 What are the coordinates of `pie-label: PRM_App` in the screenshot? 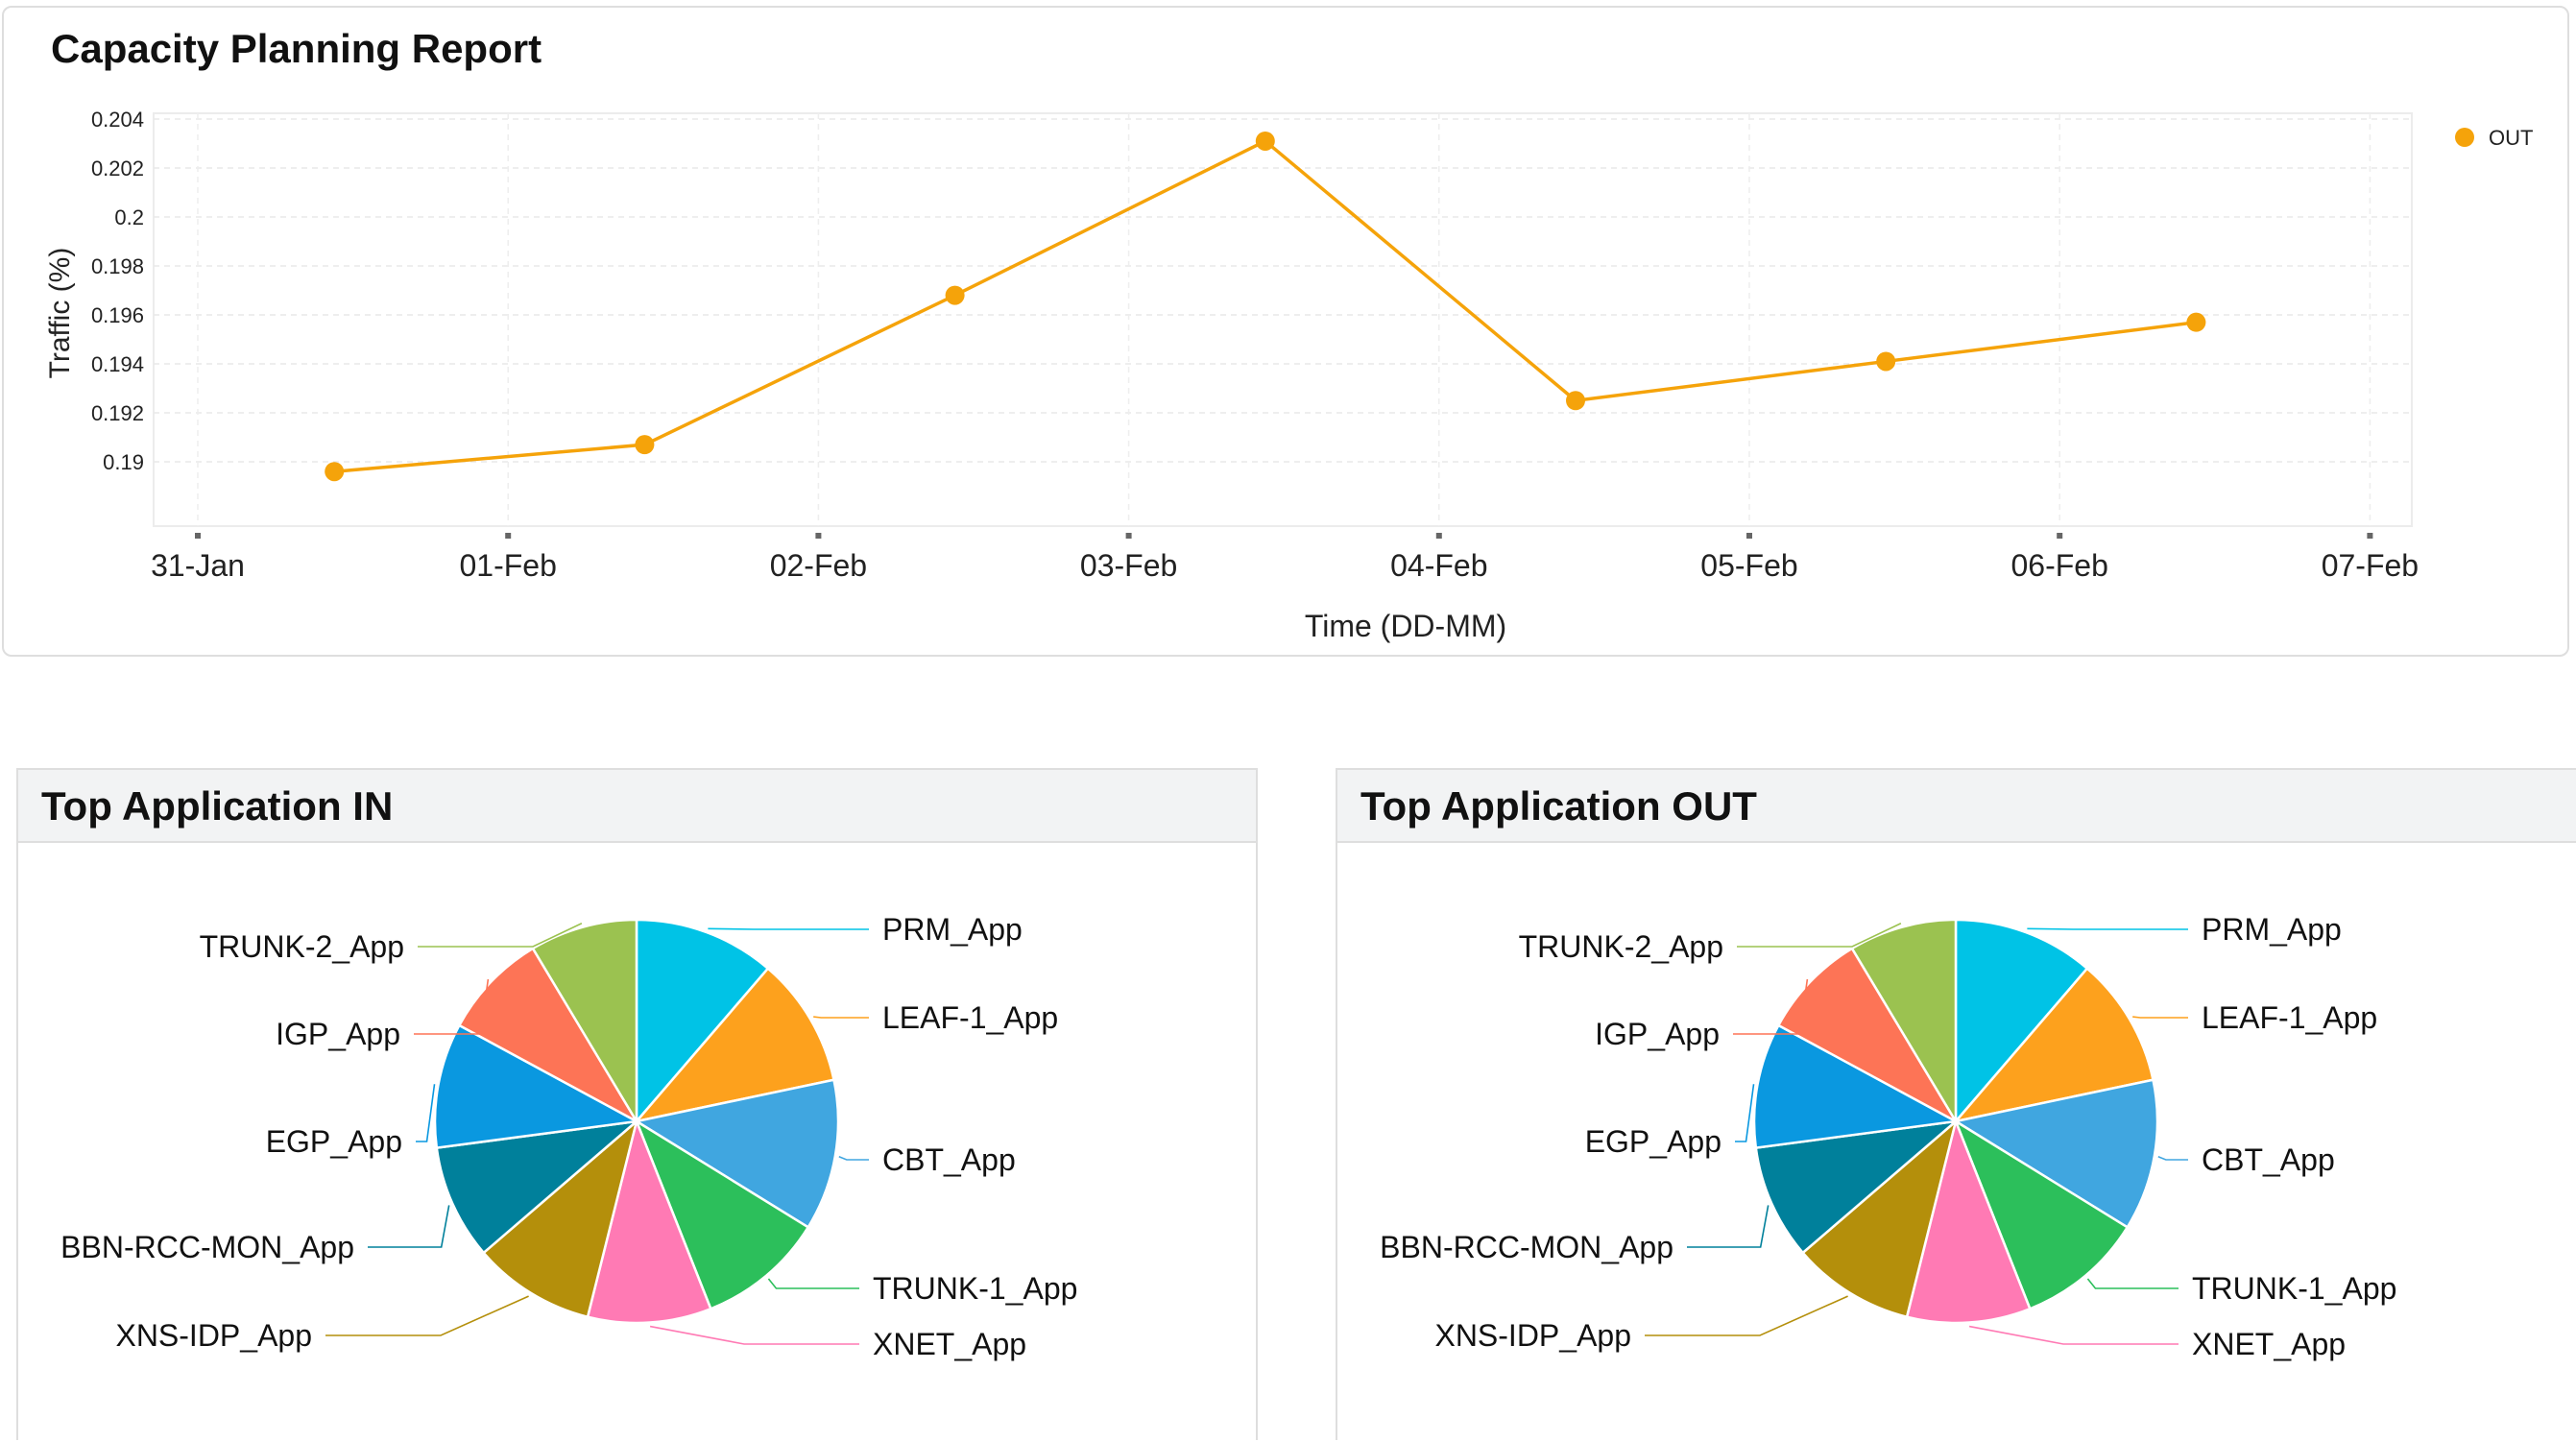 It's located at (952, 929).